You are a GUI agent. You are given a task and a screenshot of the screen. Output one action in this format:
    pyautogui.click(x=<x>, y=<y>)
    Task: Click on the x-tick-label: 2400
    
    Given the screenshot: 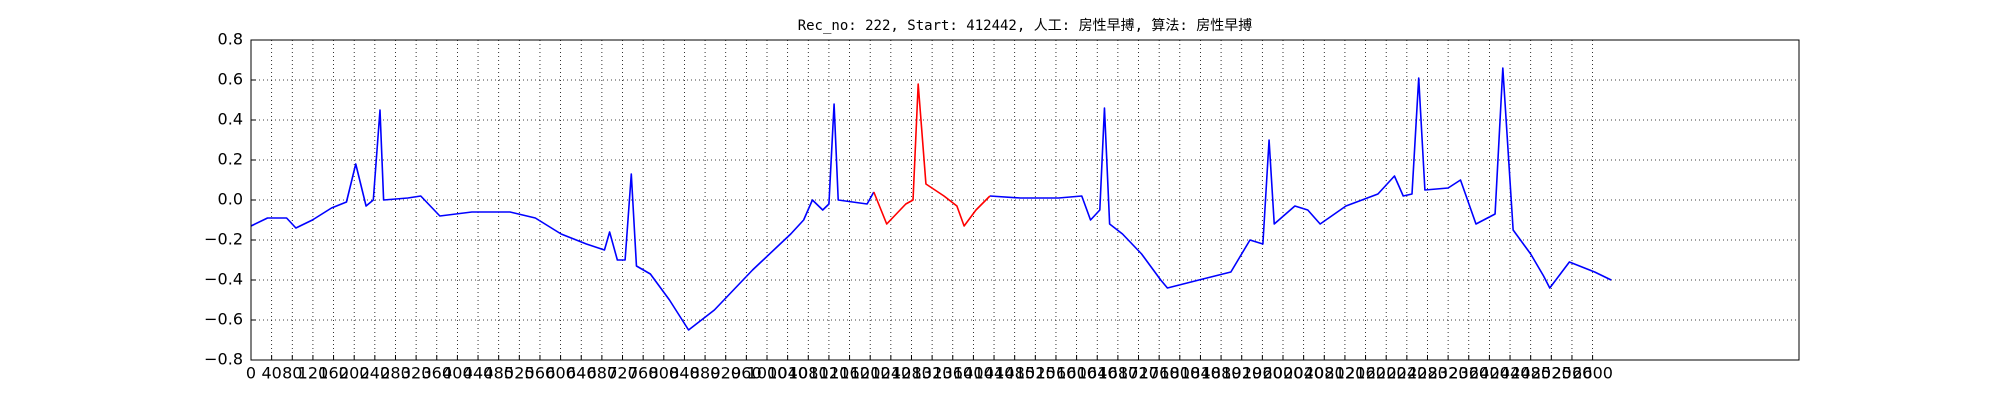 What is the action you would take?
    pyautogui.click(x=1489, y=373)
    